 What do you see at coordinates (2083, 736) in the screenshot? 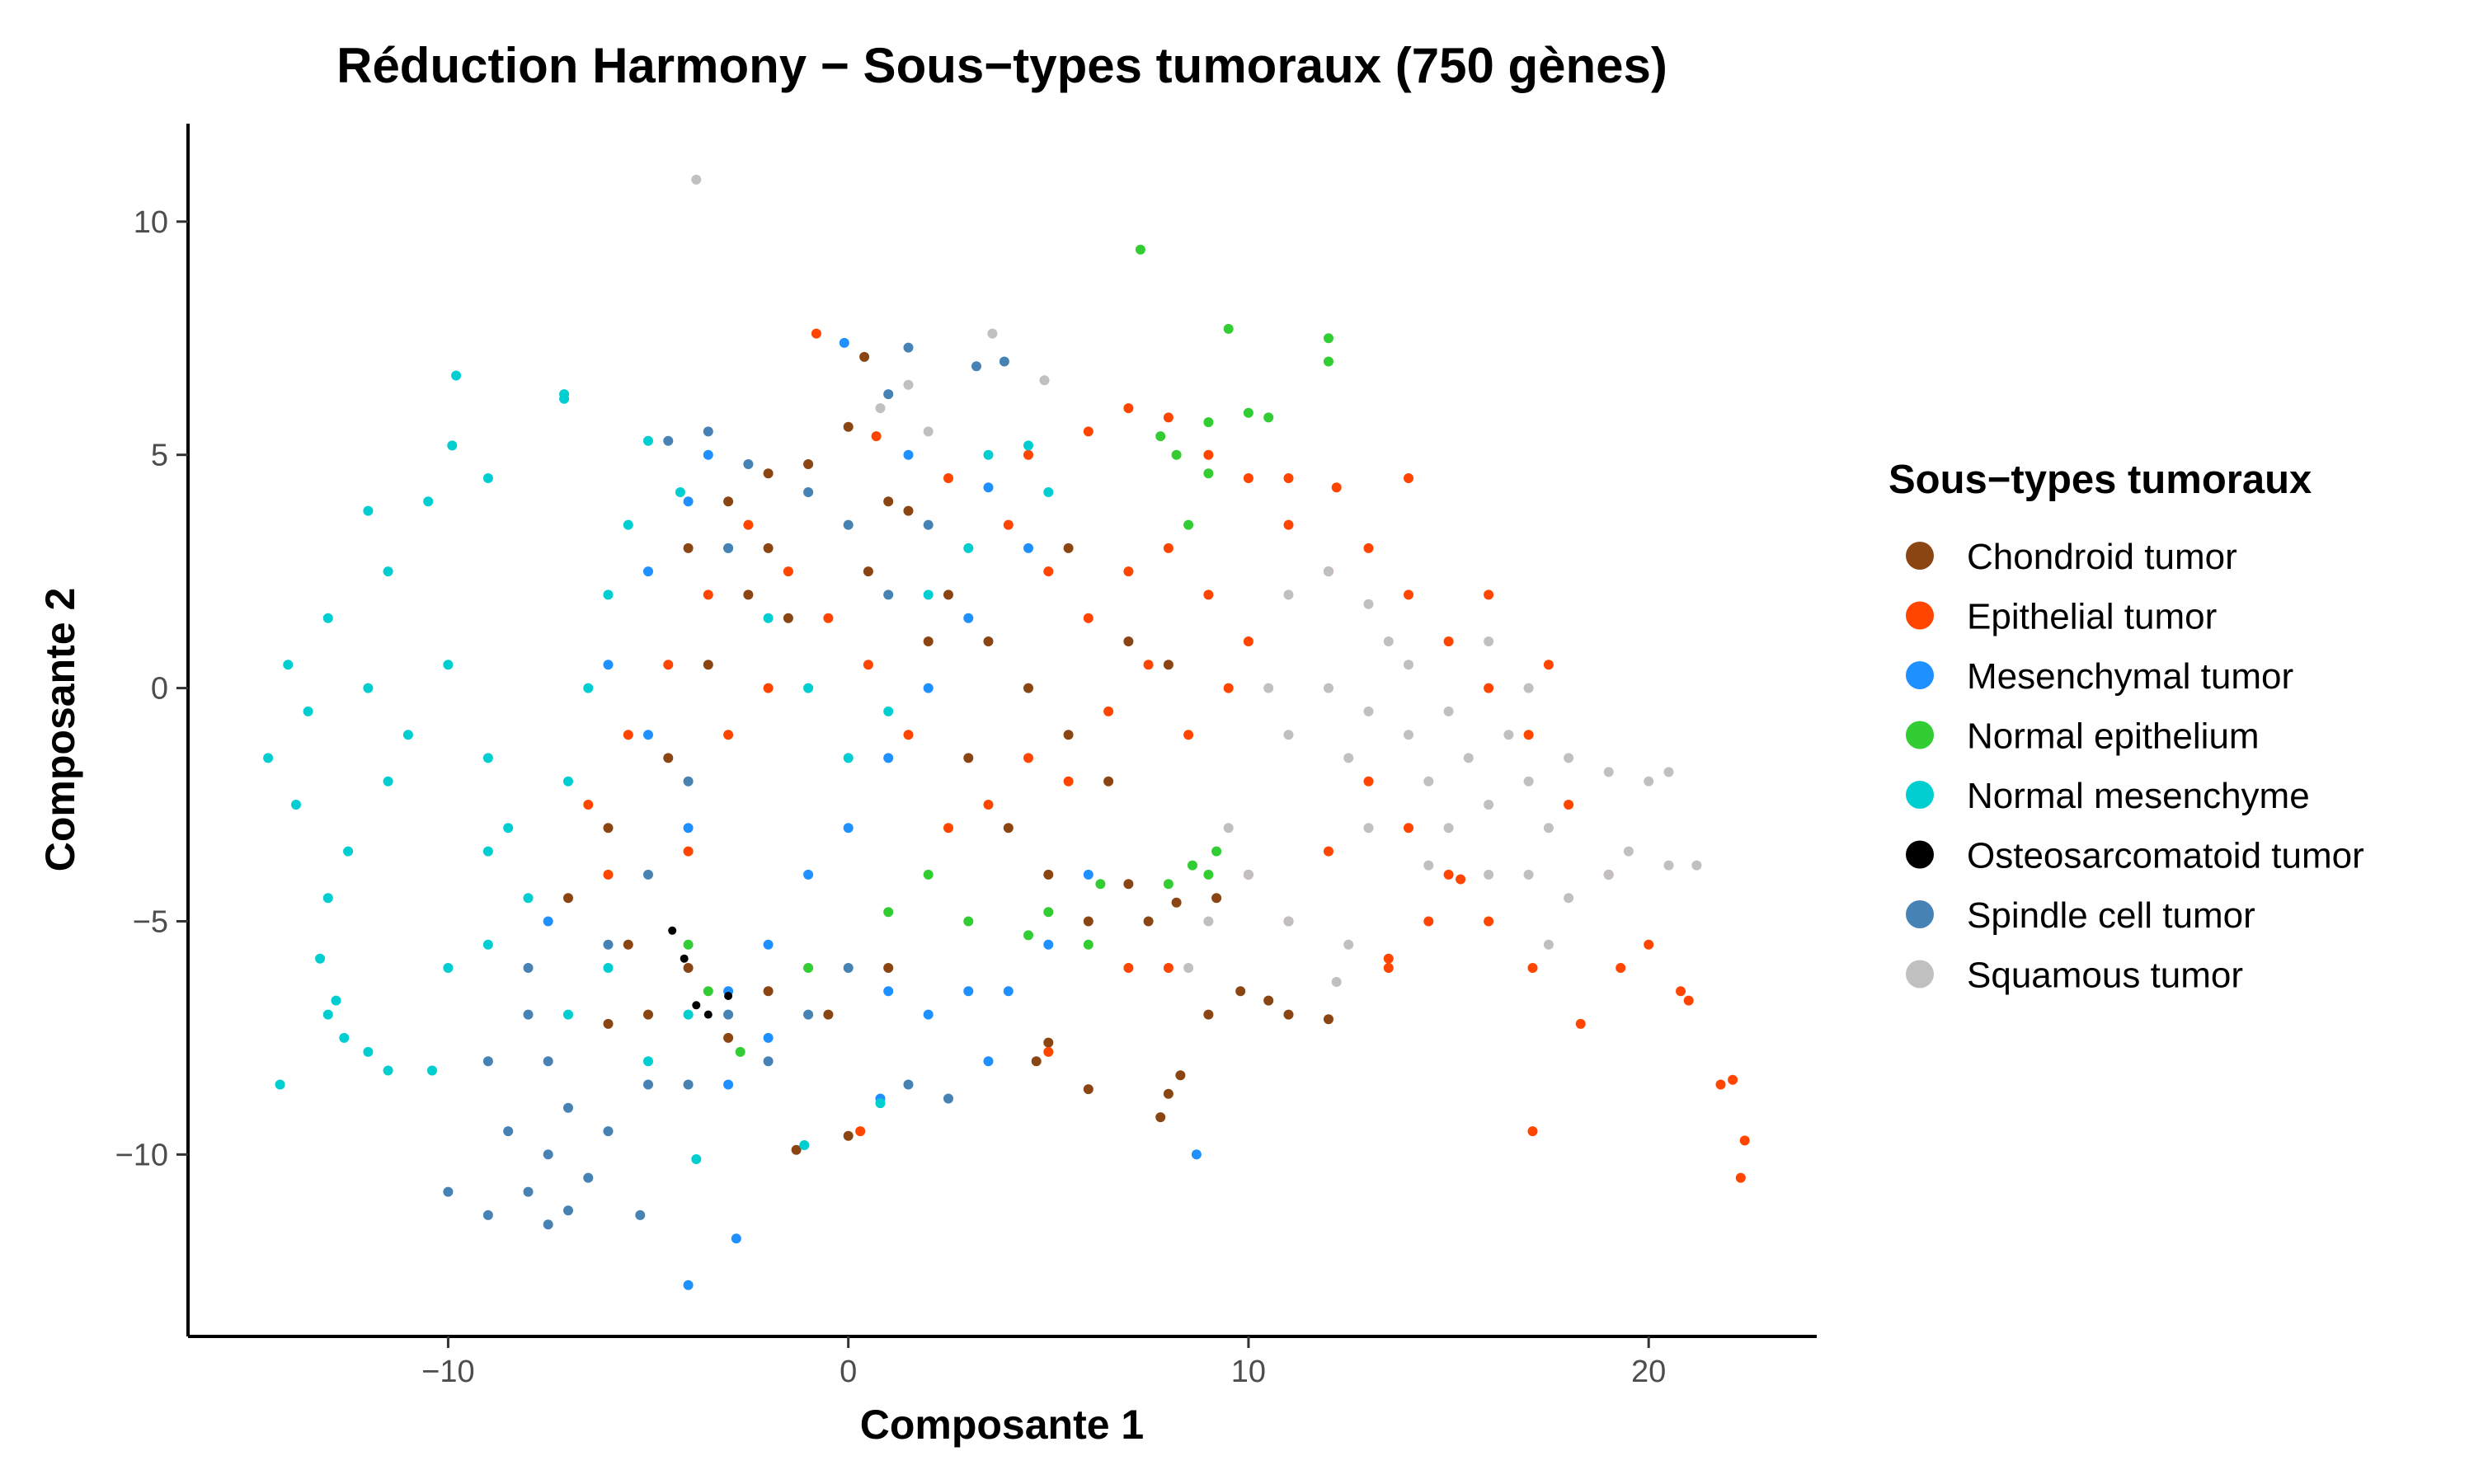
I see `legend-item-normal-epithelium: Normal epithelium` at bounding box center [2083, 736].